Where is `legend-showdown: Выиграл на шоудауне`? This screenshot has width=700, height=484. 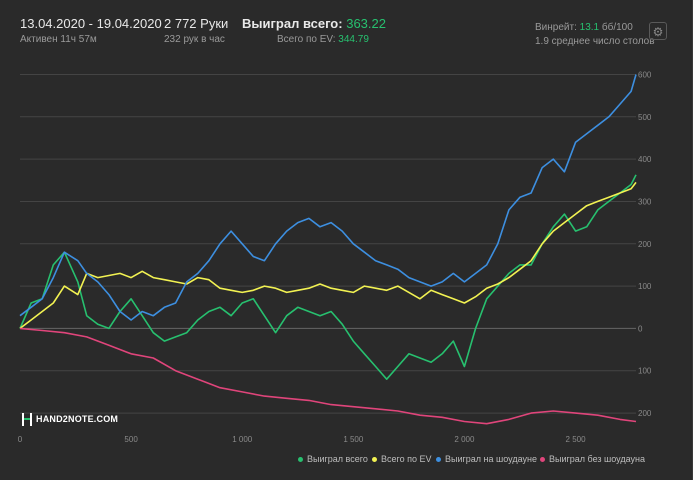 legend-showdown: Выиграл на шоудауне is located at coordinates (486, 459).